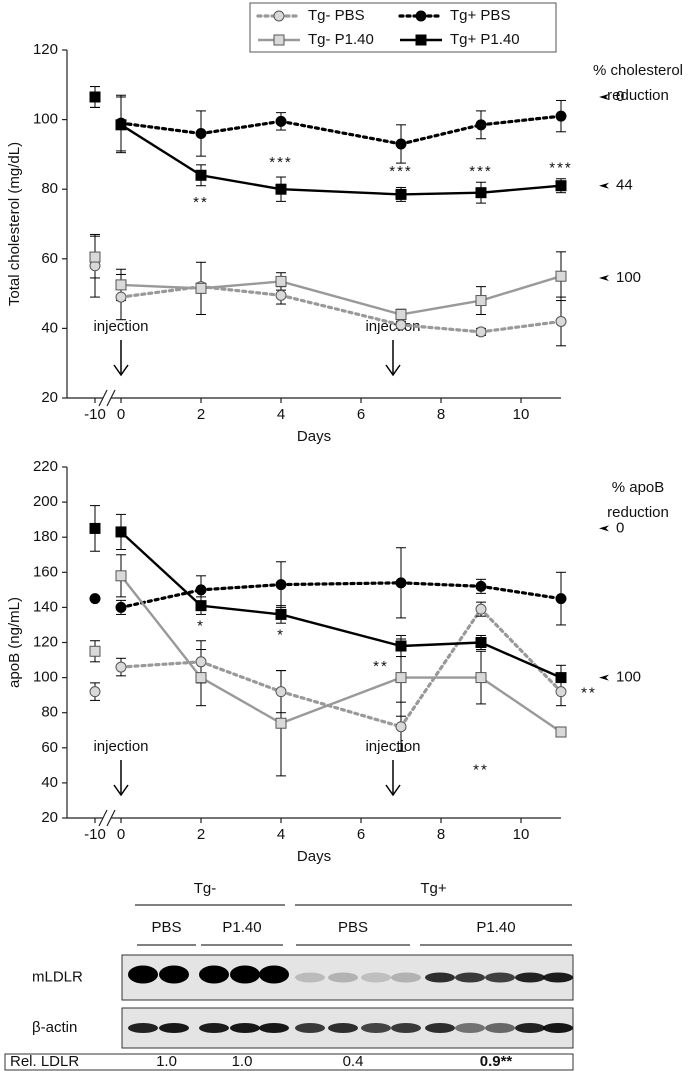 The width and height of the screenshot is (693, 1071). What do you see at coordinates (45, 606) in the screenshot?
I see `y-tick-label: 140` at bounding box center [45, 606].